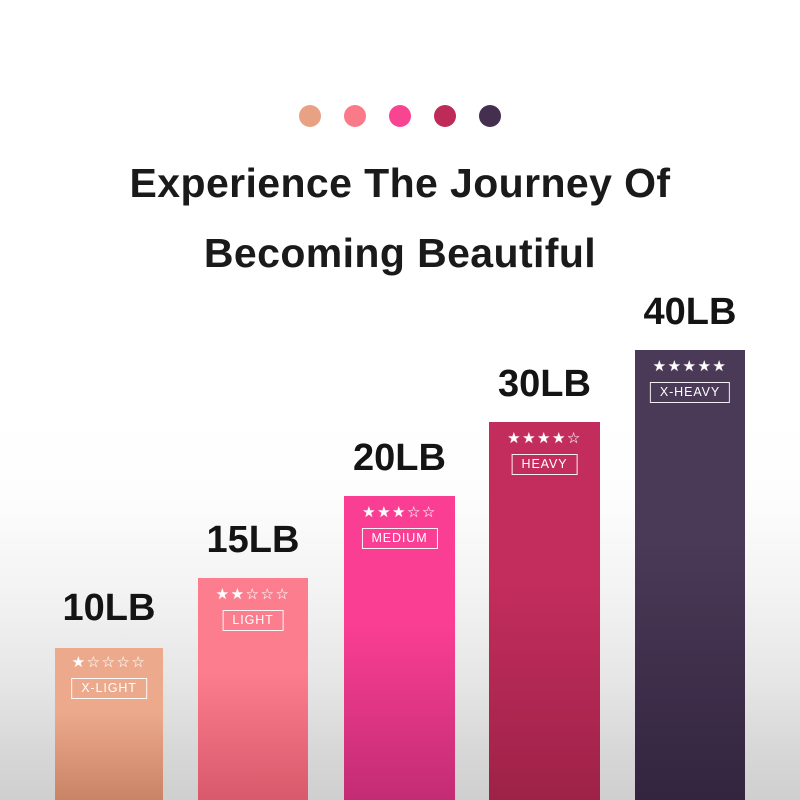 Image resolution: width=800 pixels, height=800 pixels. I want to click on bar-weight-label-10lb: 10LB, so click(109, 608).